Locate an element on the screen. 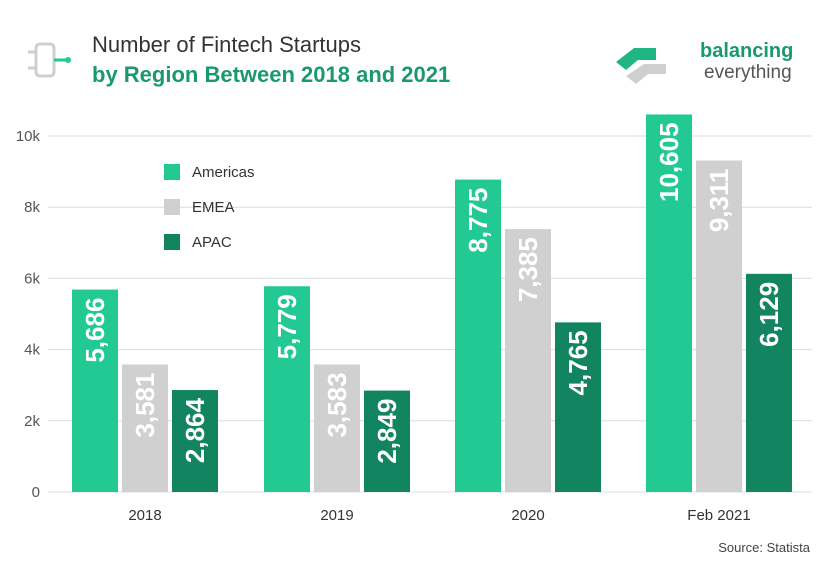  data-label: 5,779 is located at coordinates (287, 326).